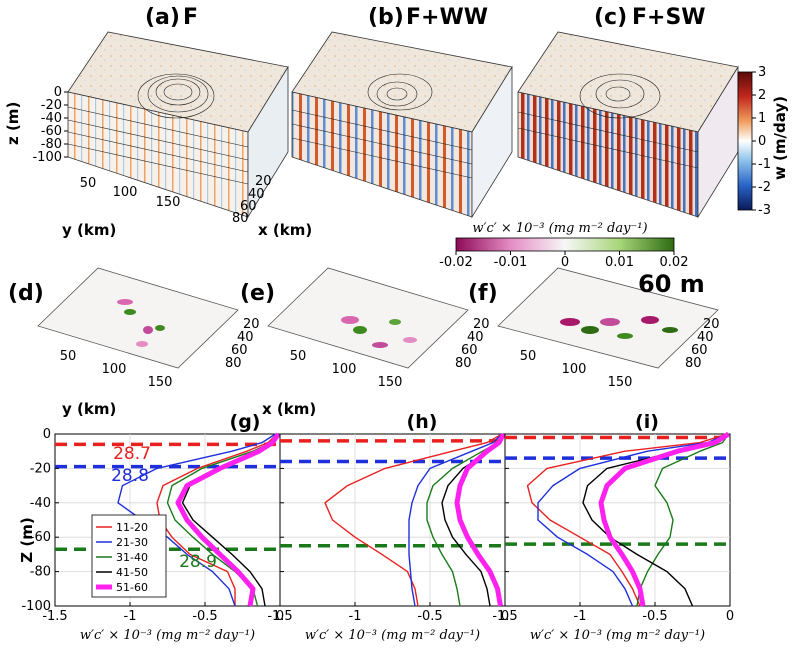 The height and width of the screenshot is (654, 792). What do you see at coordinates (47, 434) in the screenshot?
I see `y-tick-label: 0` at bounding box center [47, 434].